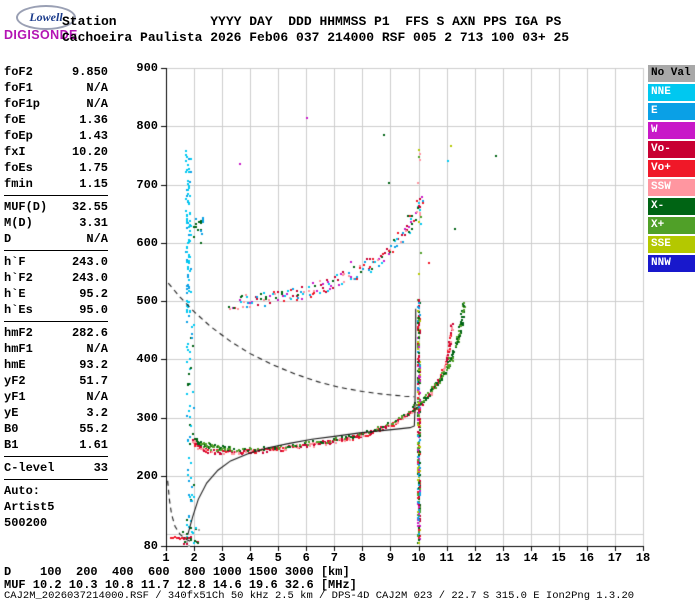  What do you see at coordinates (56, 223) in the screenshot?
I see `param-row: M(D) 3.31` at bounding box center [56, 223].